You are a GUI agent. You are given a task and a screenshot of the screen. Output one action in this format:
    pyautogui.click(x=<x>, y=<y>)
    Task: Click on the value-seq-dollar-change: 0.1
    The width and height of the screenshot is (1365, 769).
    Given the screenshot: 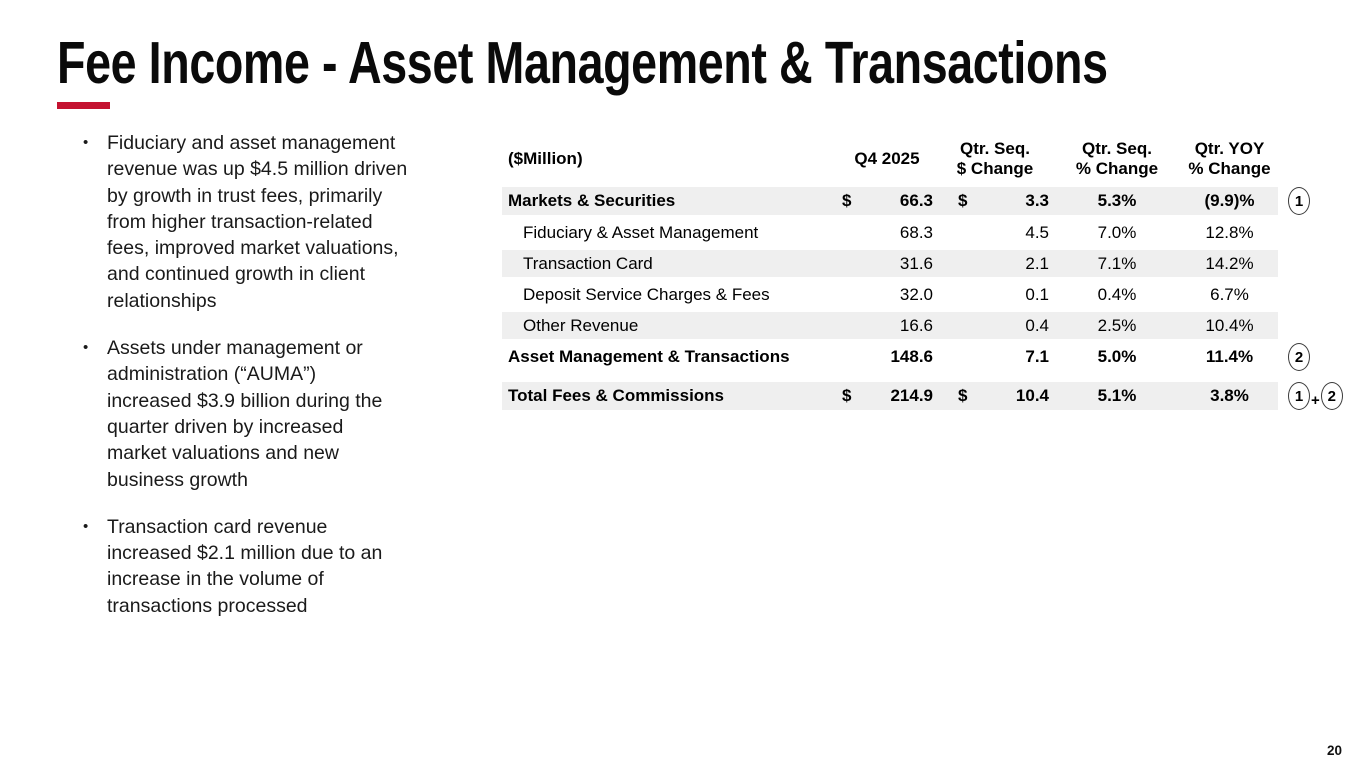 What is the action you would take?
    pyautogui.click(x=1012, y=294)
    